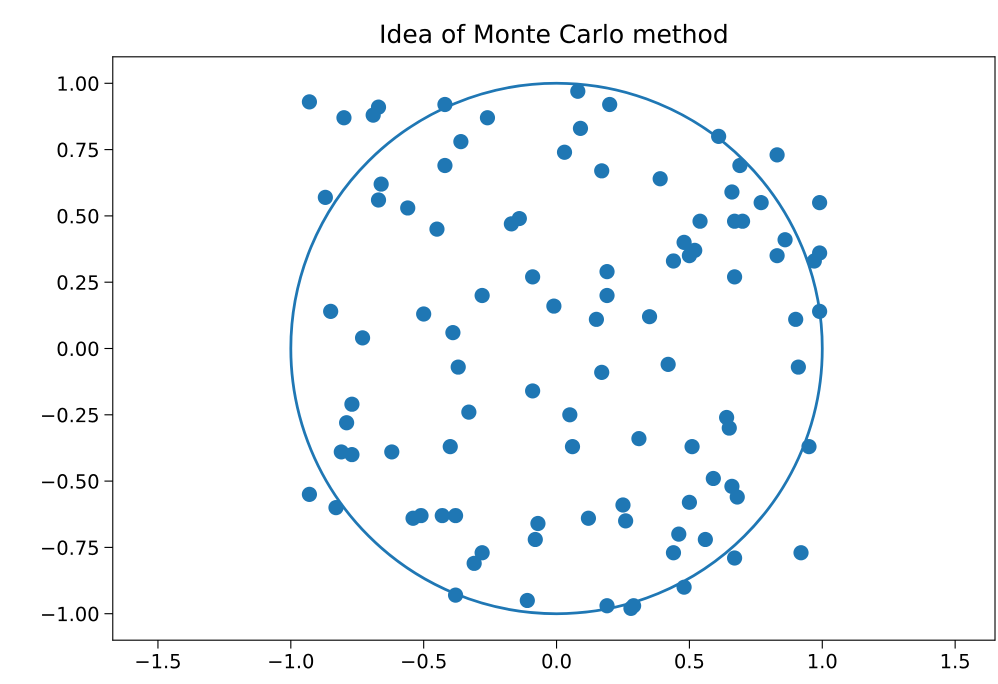 The height and width of the screenshot is (684, 998). Describe the element at coordinates (78, 348) in the screenshot. I see `y-tick-label: 0.00` at that location.